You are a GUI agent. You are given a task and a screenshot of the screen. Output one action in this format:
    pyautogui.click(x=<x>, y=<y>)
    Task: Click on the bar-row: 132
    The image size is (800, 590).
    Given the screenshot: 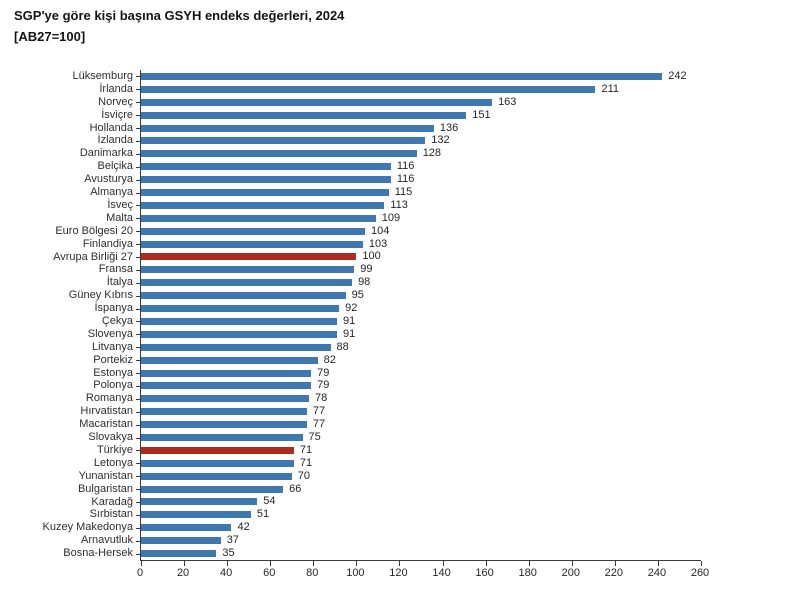 What is the action you would take?
    pyautogui.click(x=421, y=140)
    